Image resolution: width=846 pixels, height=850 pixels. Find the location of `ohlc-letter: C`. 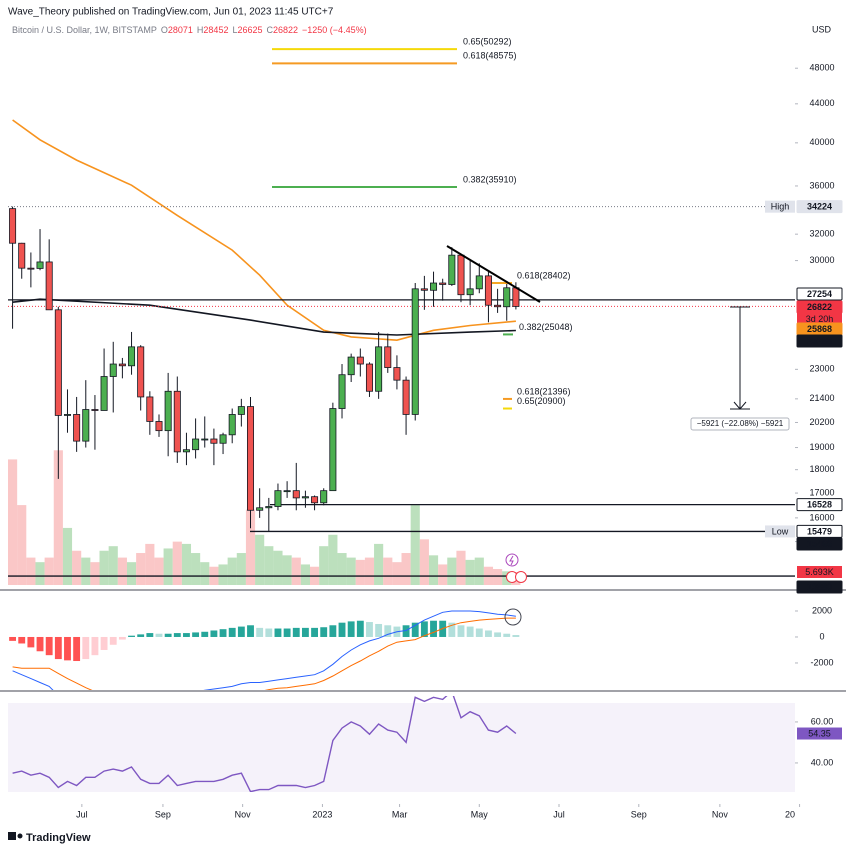

ohlc-letter: C is located at coordinates (270, 30).